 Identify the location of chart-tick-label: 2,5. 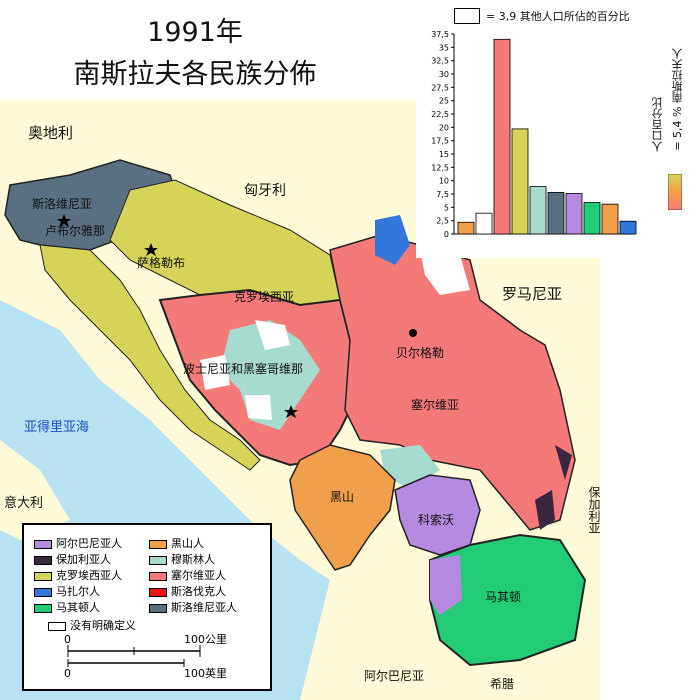
(442, 221).